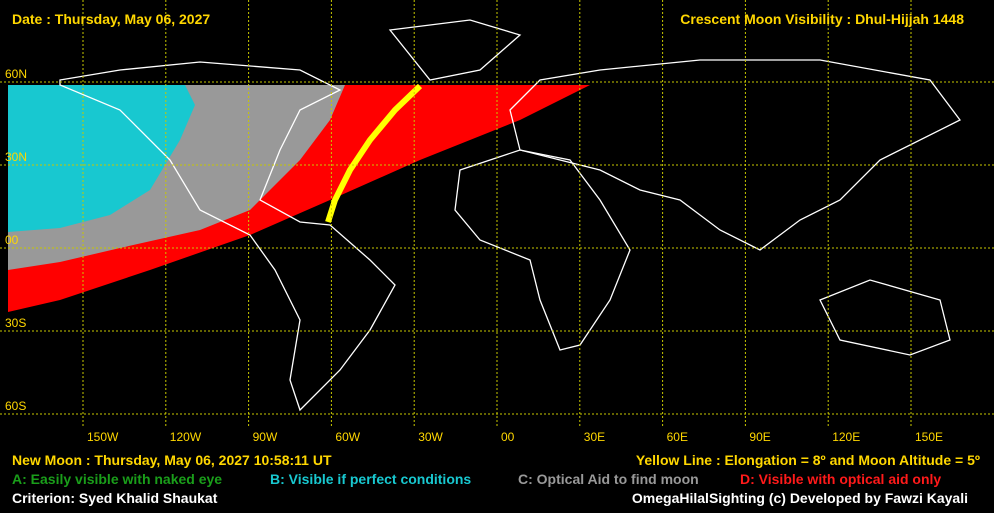 This screenshot has width=994, height=513. I want to click on lon-label: 120W, so click(186, 437).